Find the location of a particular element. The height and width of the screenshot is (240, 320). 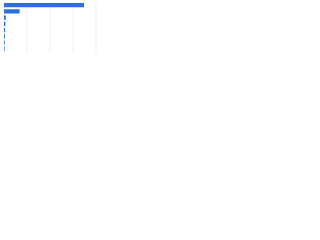

chart is located at coordinates (50, 35).